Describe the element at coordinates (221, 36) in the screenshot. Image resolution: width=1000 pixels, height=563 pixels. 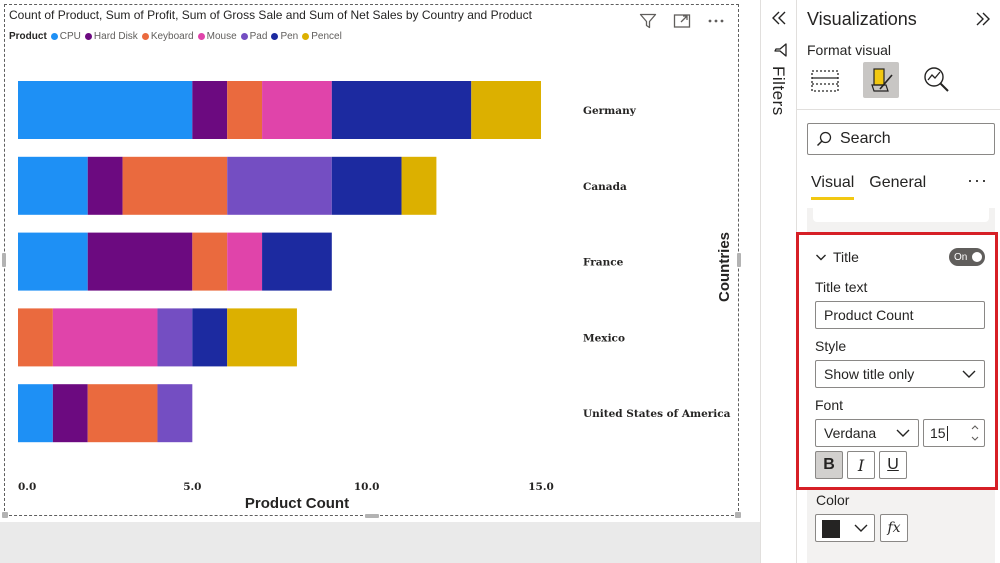
I see `legend-label: Mouse` at that location.